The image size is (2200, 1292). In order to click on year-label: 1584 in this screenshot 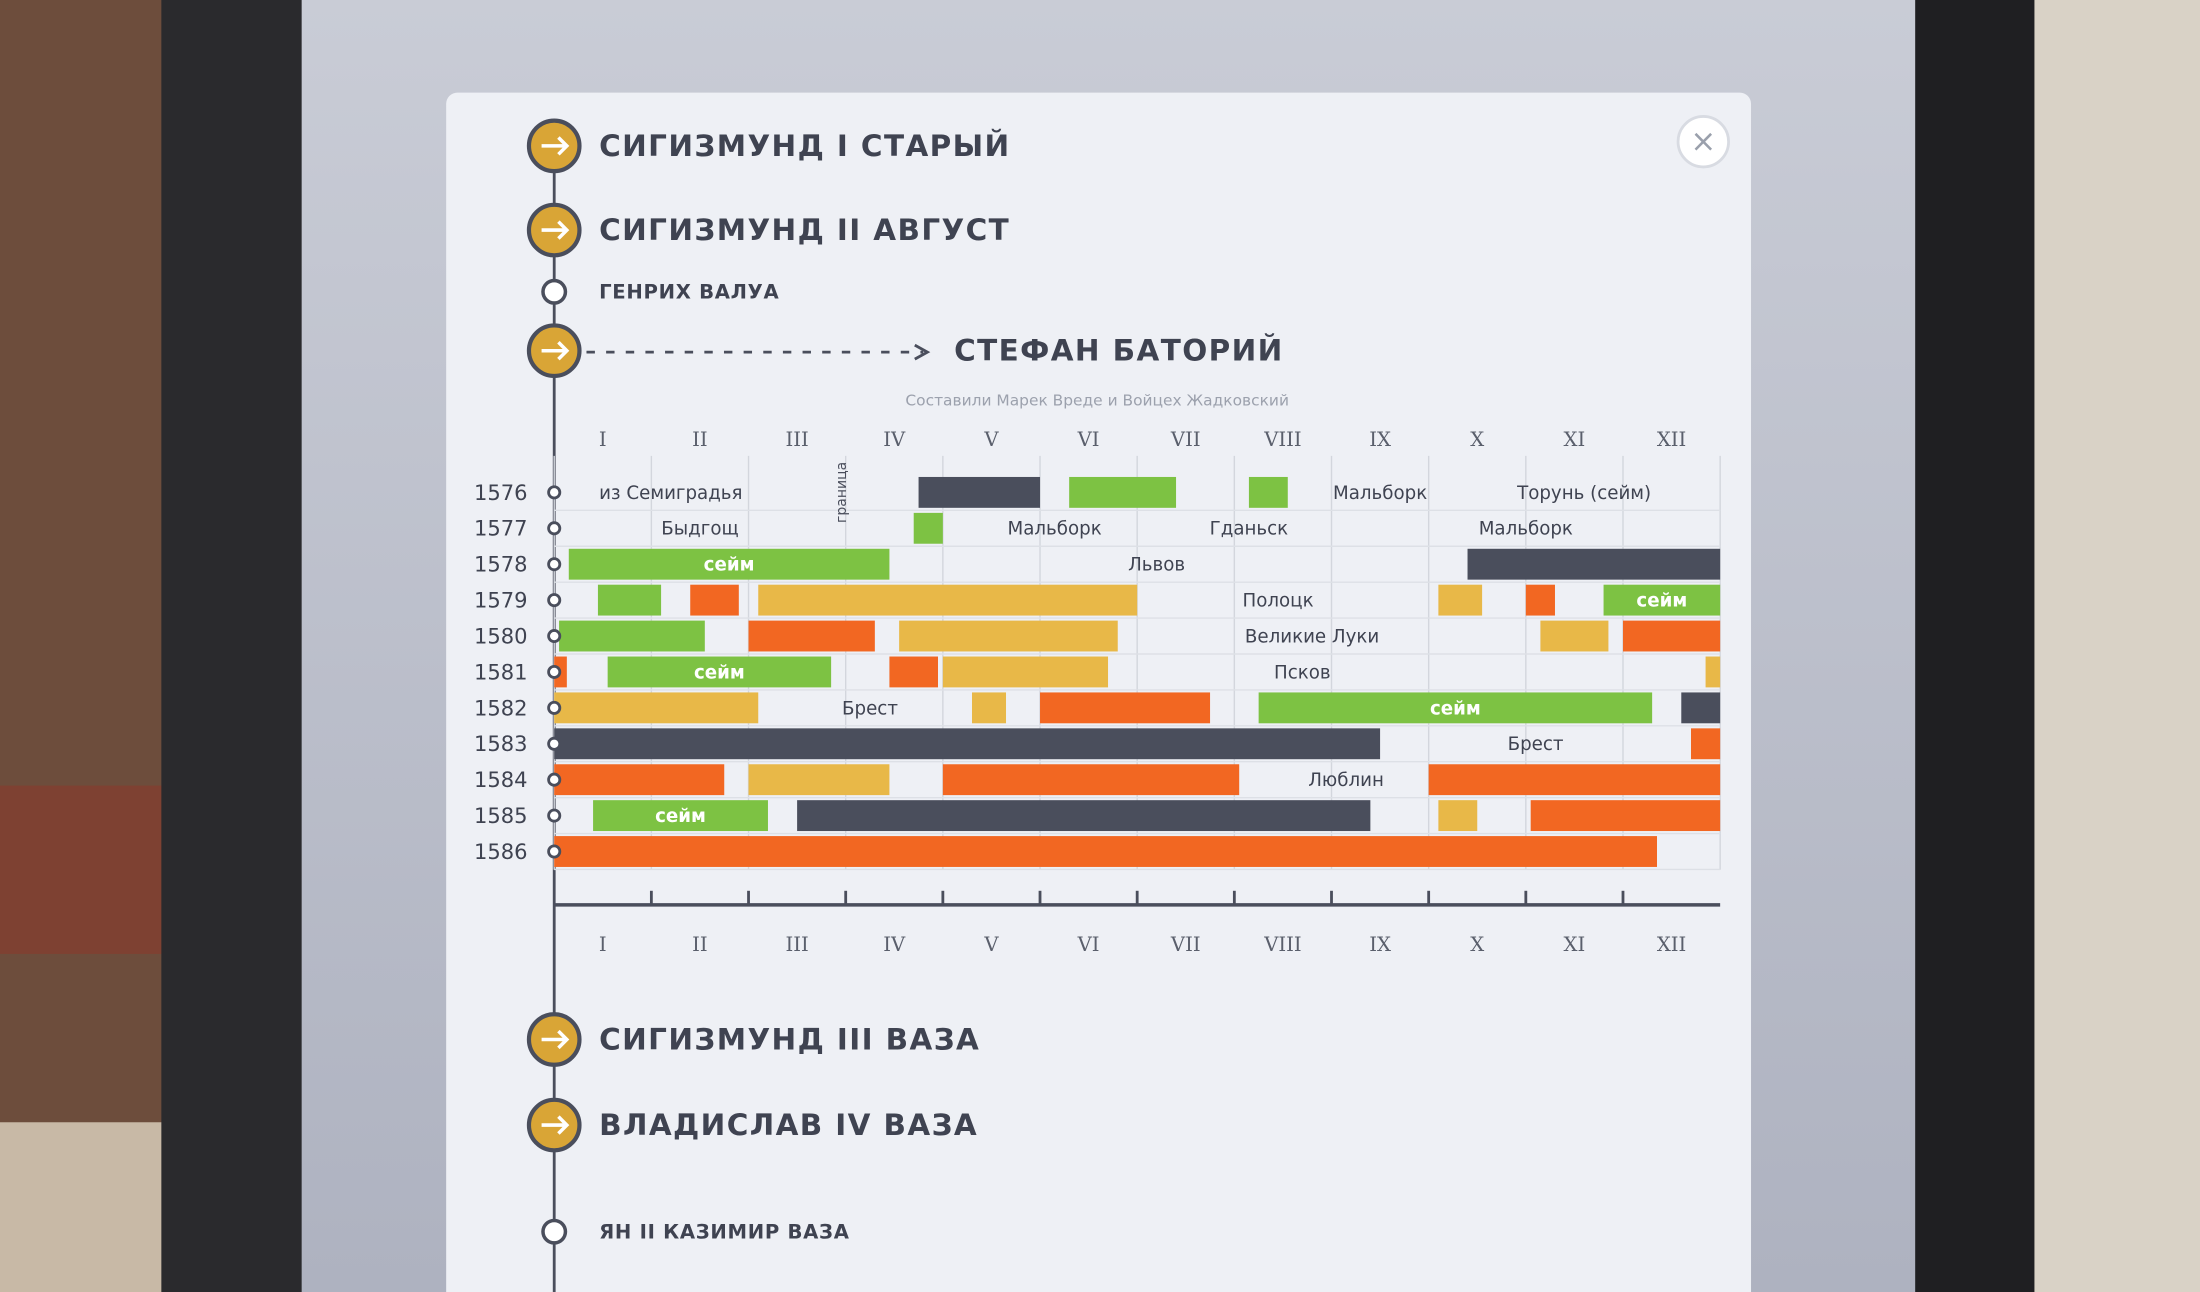, I will do `click(501, 779)`.